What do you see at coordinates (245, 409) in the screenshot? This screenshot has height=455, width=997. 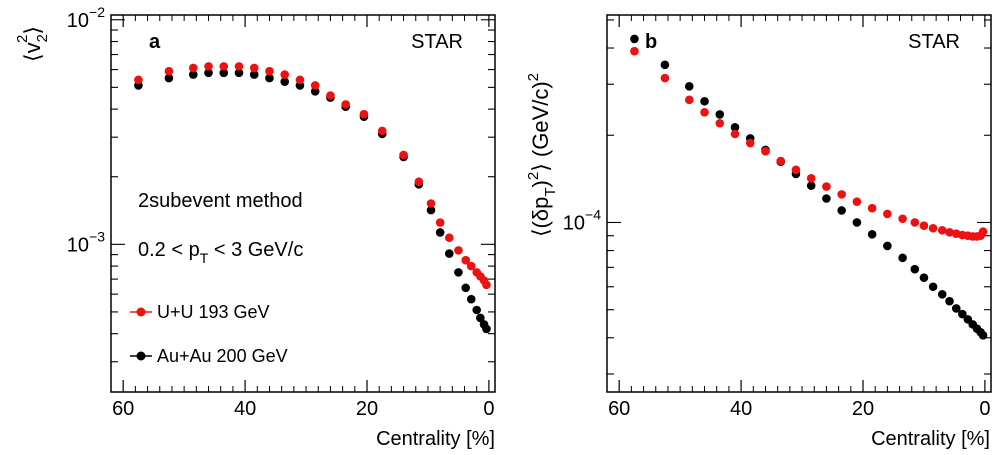 I see `x-tick-label-a: 40` at bounding box center [245, 409].